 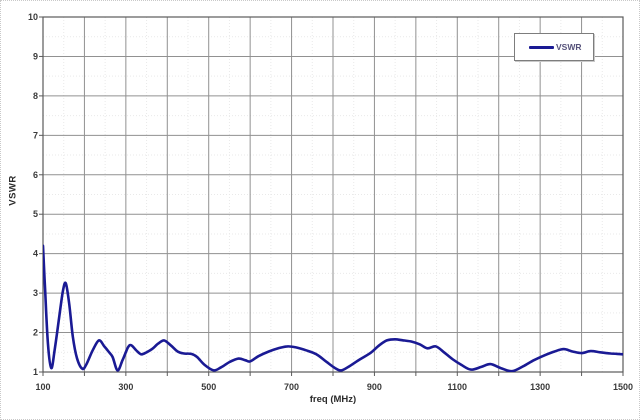 I want to click on x-tick-label: 1500, so click(x=623, y=387).